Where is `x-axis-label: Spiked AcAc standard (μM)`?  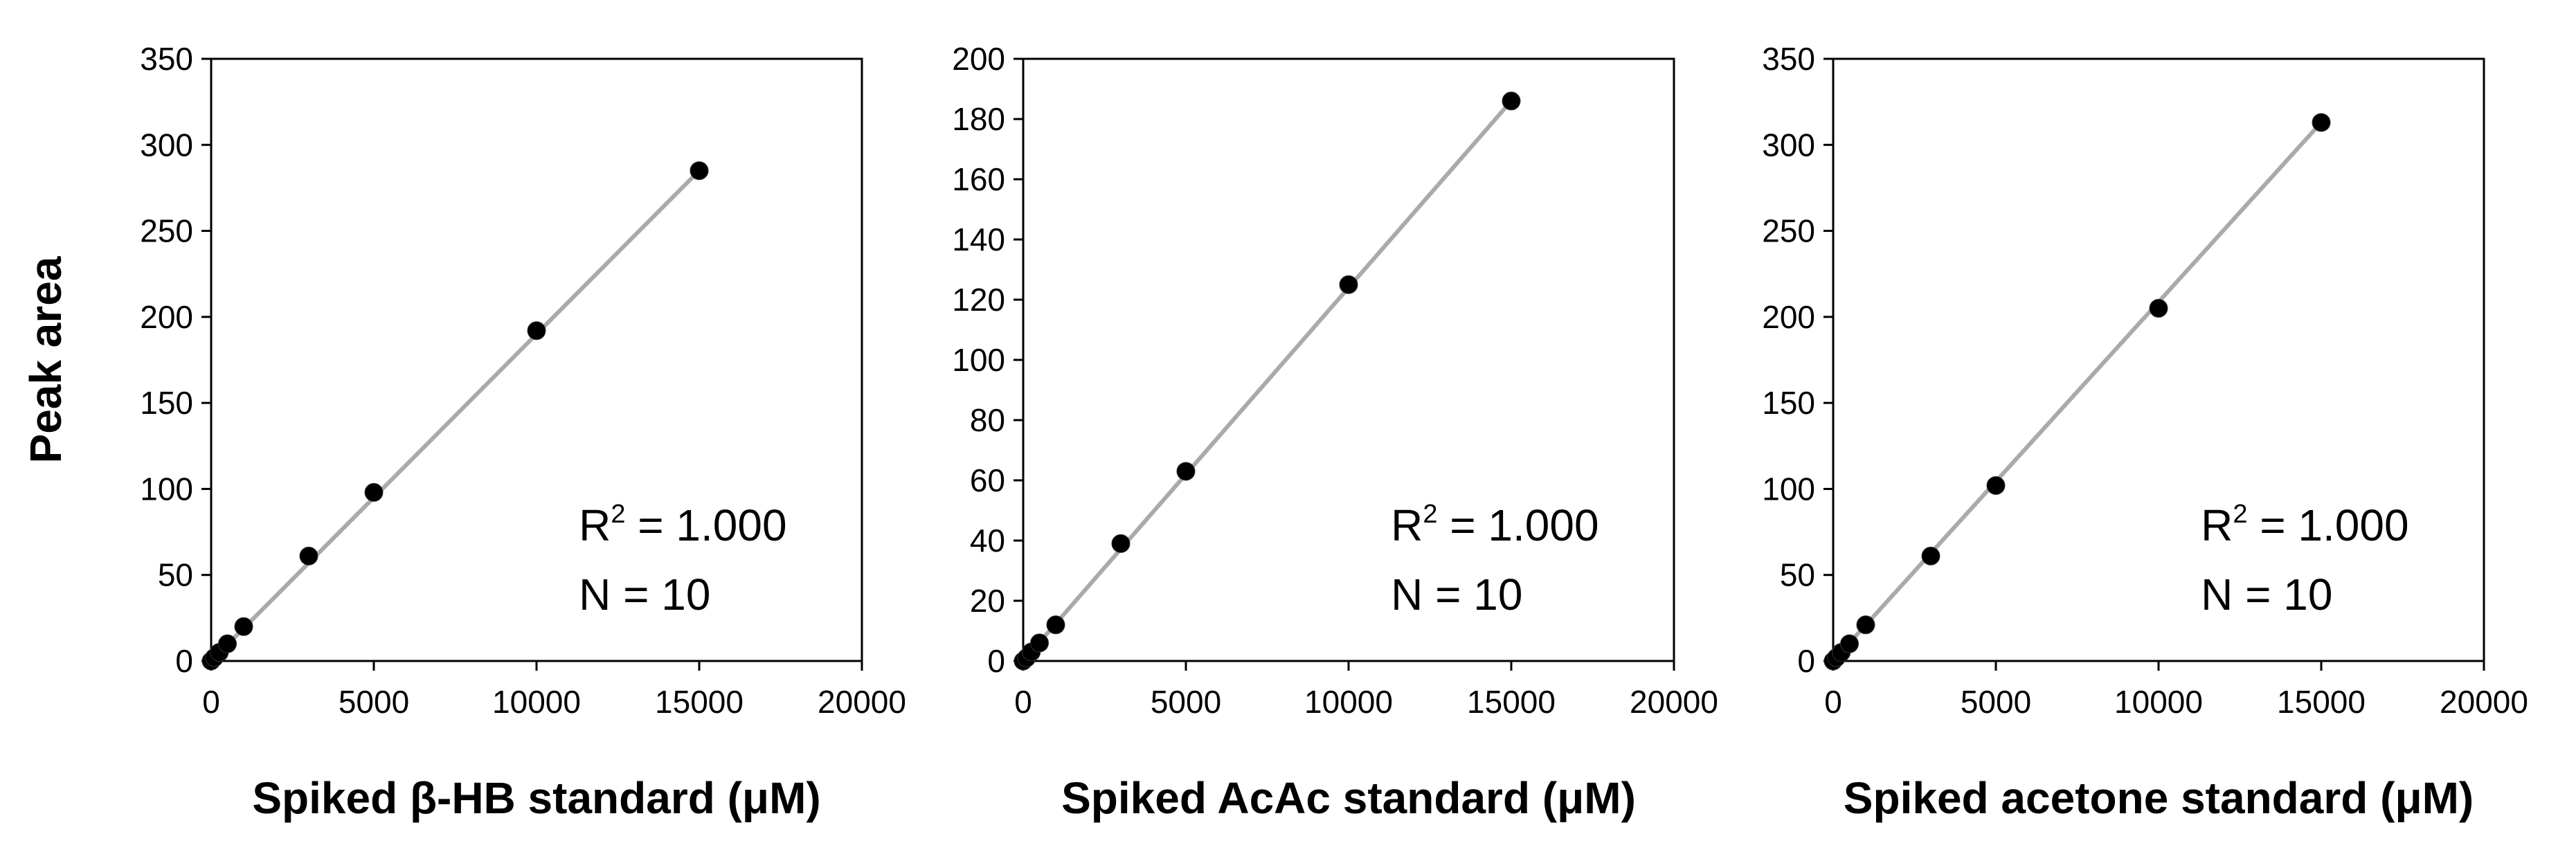 x-axis-label: Spiked AcAc standard (μM) is located at coordinates (1348, 798).